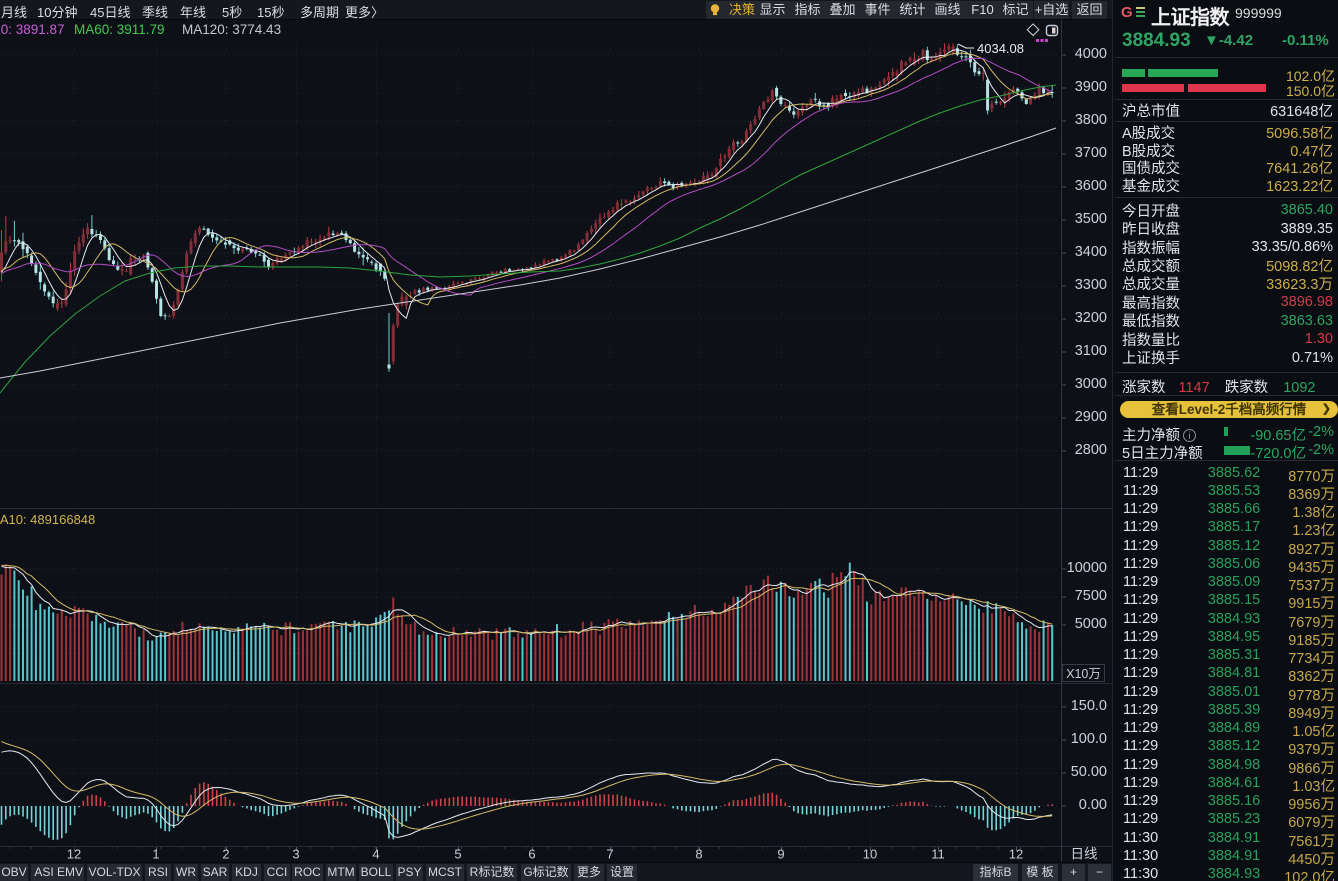 This screenshot has width=1338, height=881. Describe the element at coordinates (47, 519) in the screenshot. I see `svg-text: MA10: 489166848` at that location.